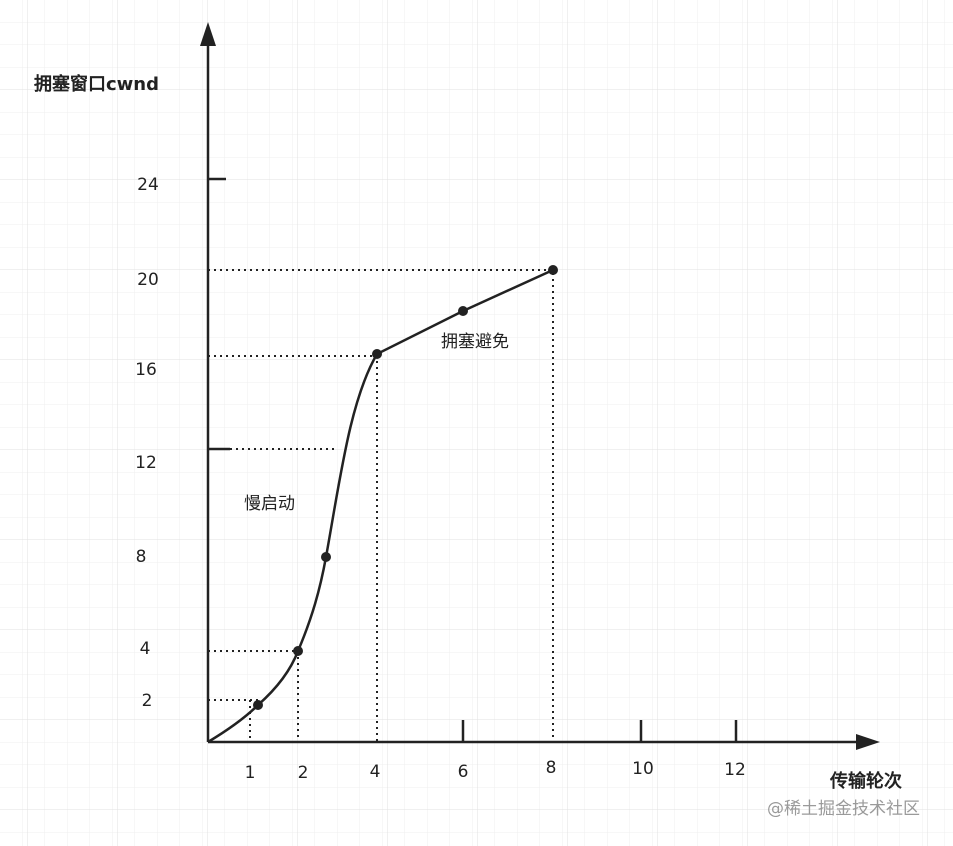 This screenshot has width=953, height=846. What do you see at coordinates (208, 34) in the screenshot?
I see `y-arrow` at bounding box center [208, 34].